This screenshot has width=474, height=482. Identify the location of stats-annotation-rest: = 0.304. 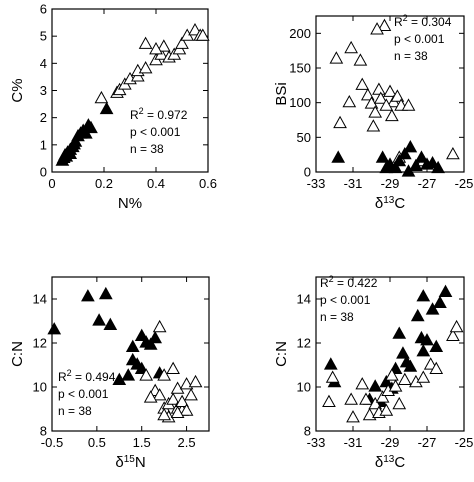
(430, 22).